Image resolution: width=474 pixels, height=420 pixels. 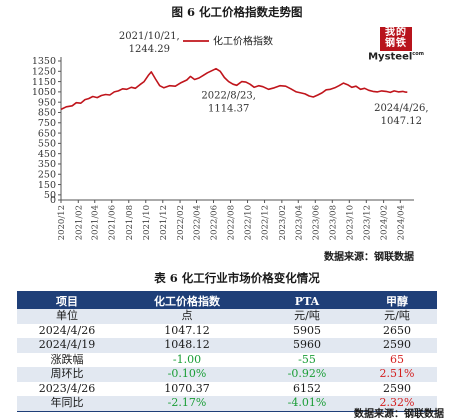 I want to click on table-cell: 5905, so click(x=307, y=330).